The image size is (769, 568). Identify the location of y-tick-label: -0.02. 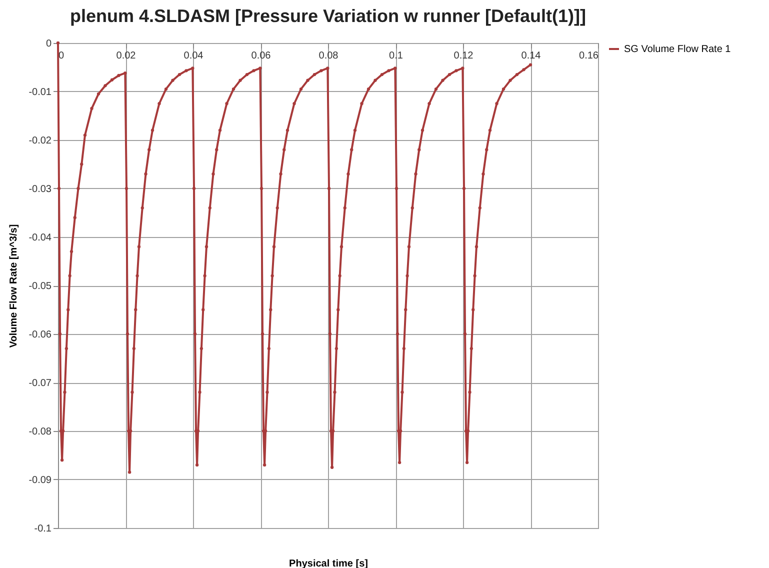
(40, 141).